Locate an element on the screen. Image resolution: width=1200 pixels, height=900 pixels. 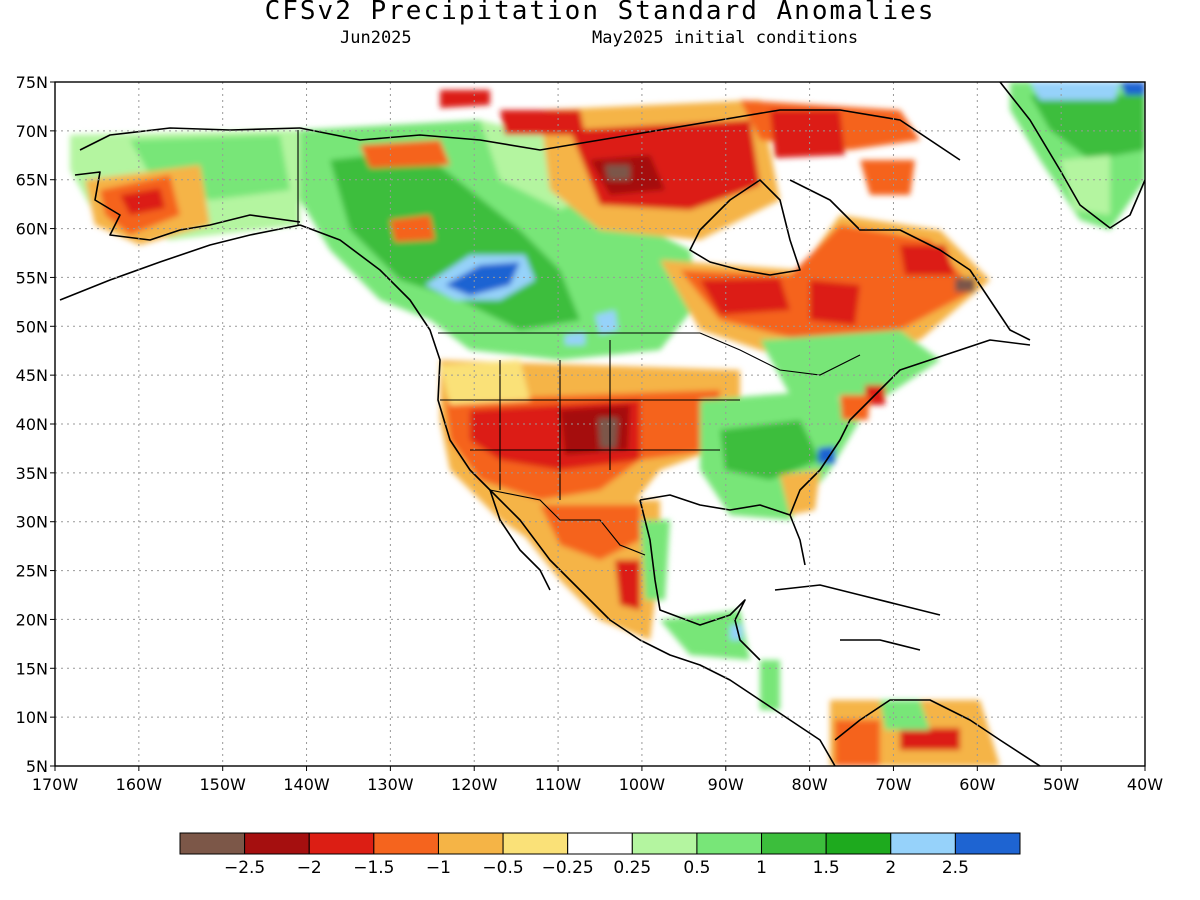
lat-label: 75N is located at coordinates (32, 82).